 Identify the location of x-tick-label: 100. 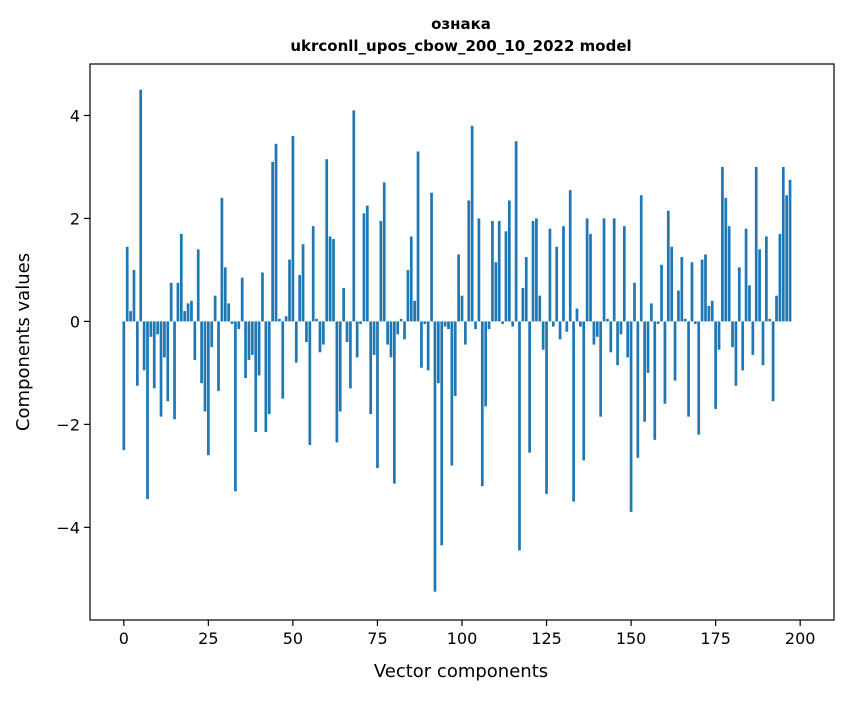
(462, 638).